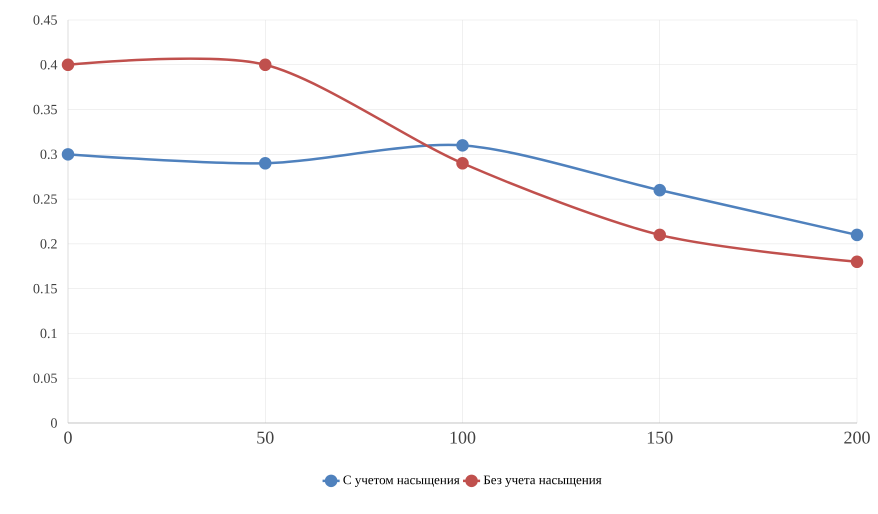 Image resolution: width=878 pixels, height=514 pixels. What do you see at coordinates (543, 481) in the screenshot?
I see `legend-label: Без учета насыщения` at bounding box center [543, 481].